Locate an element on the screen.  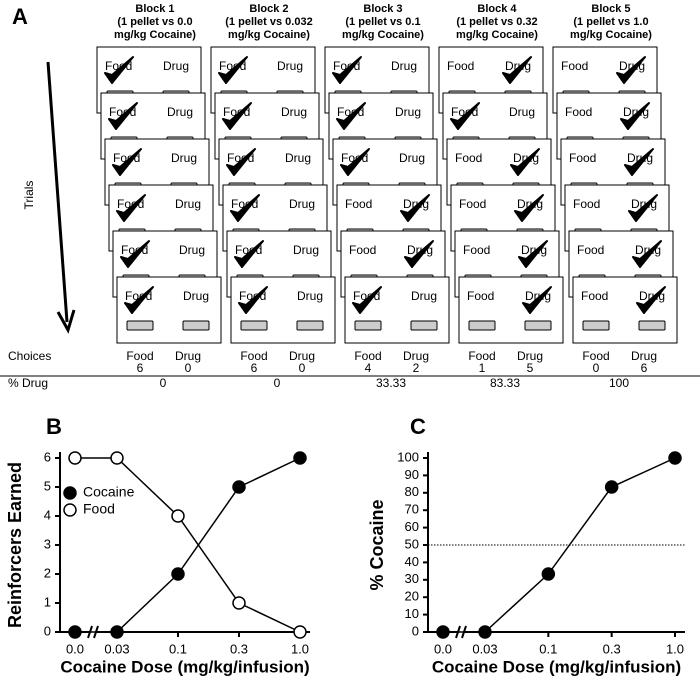
drug-count: 6 is located at coordinates (644, 368).